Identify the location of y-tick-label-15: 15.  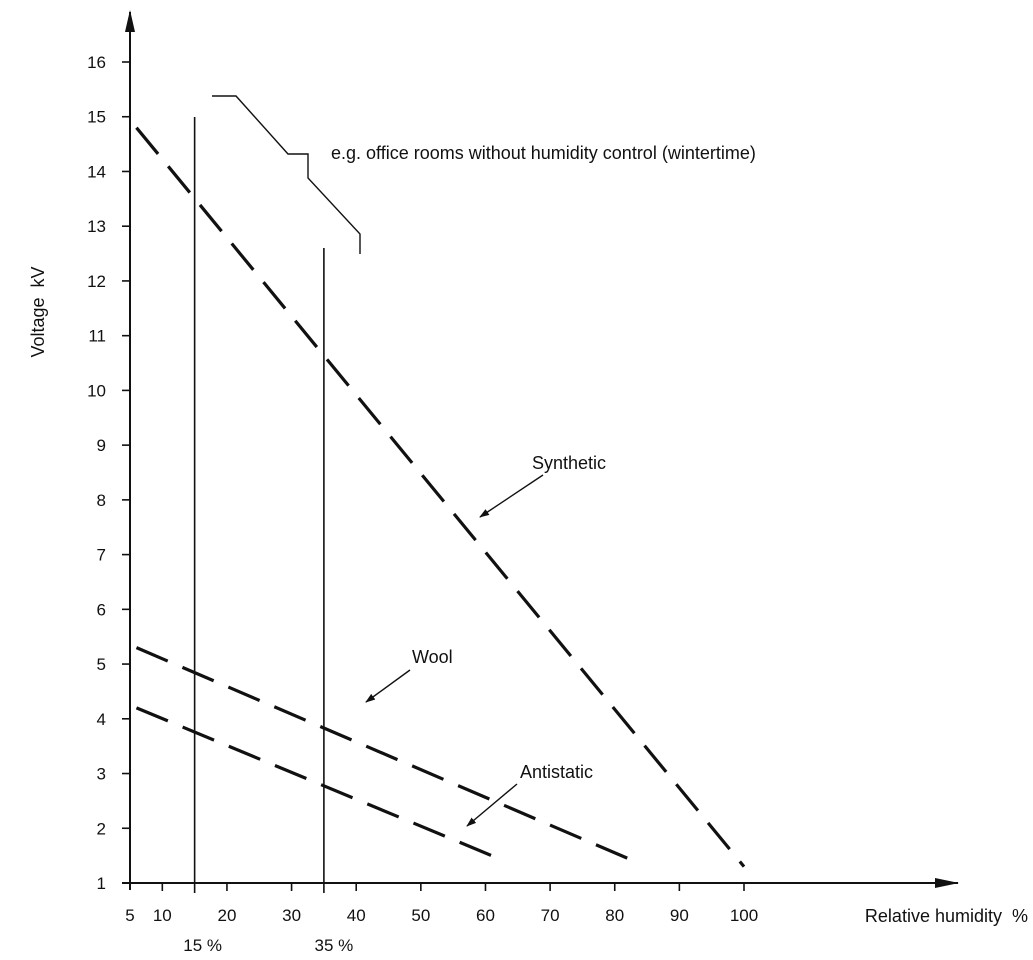
(96, 117).